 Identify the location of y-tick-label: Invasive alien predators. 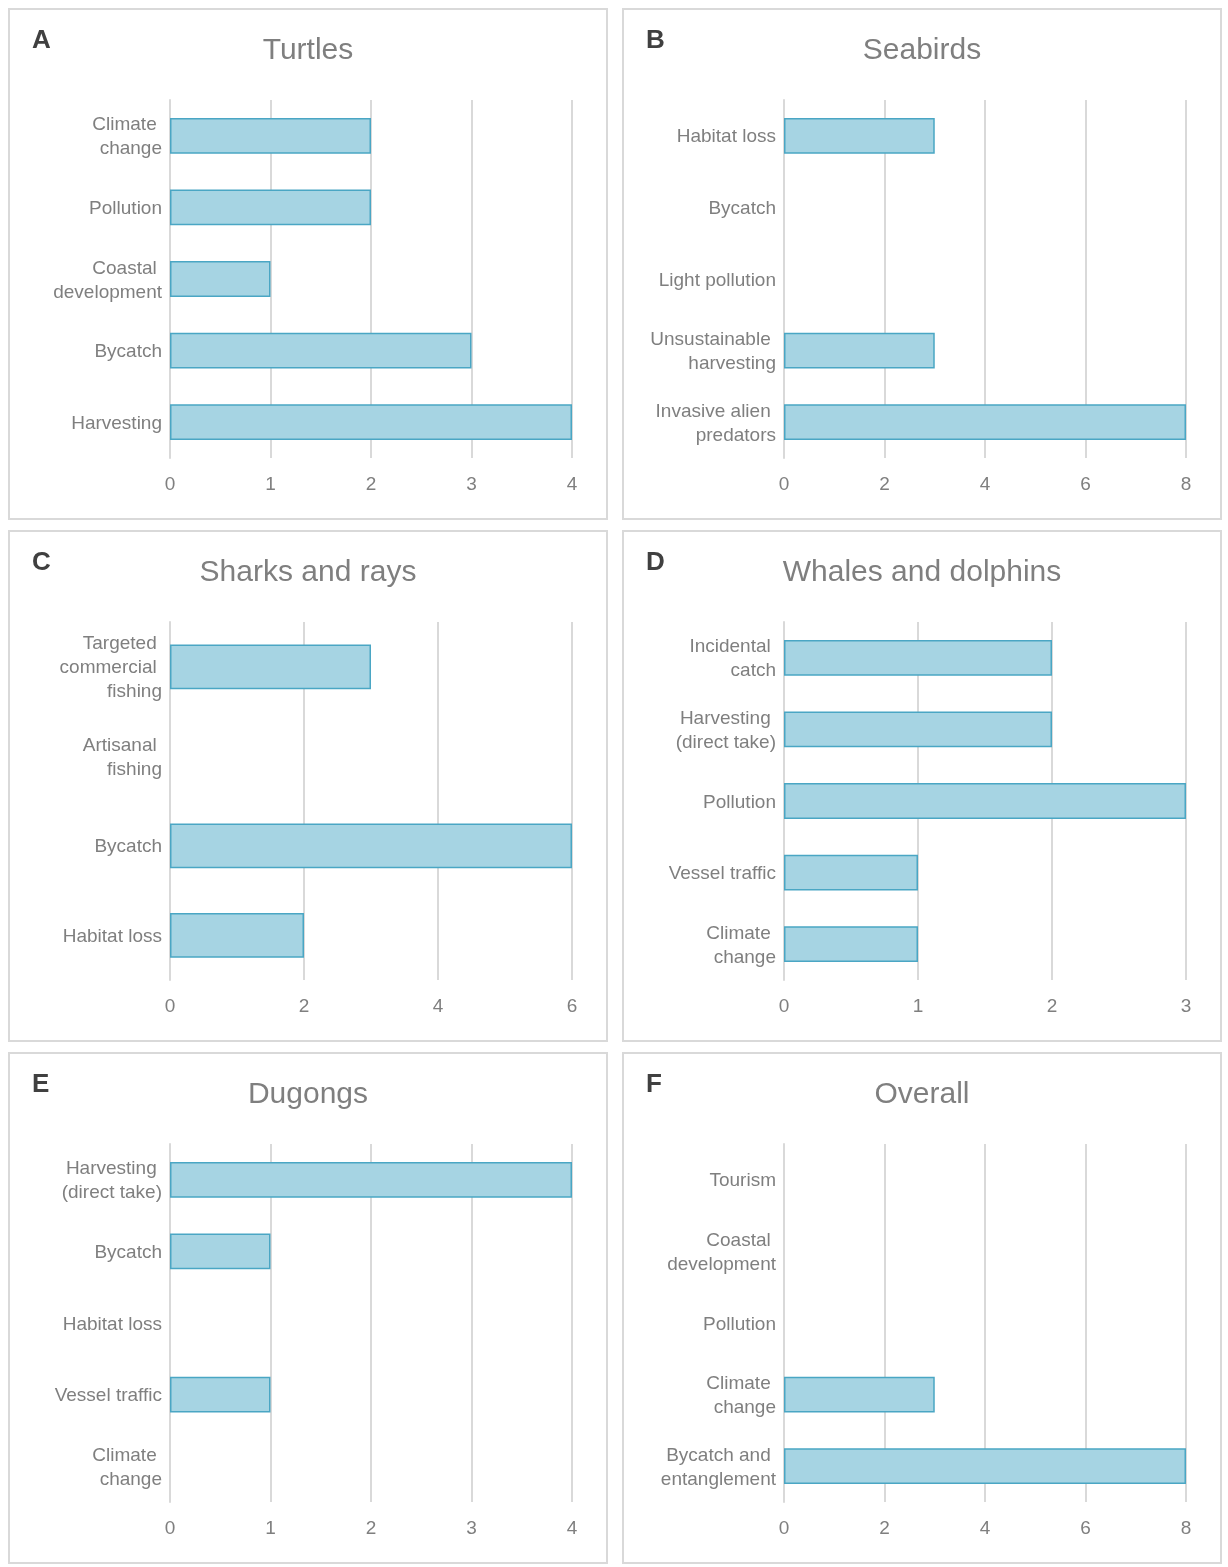
(715, 422).